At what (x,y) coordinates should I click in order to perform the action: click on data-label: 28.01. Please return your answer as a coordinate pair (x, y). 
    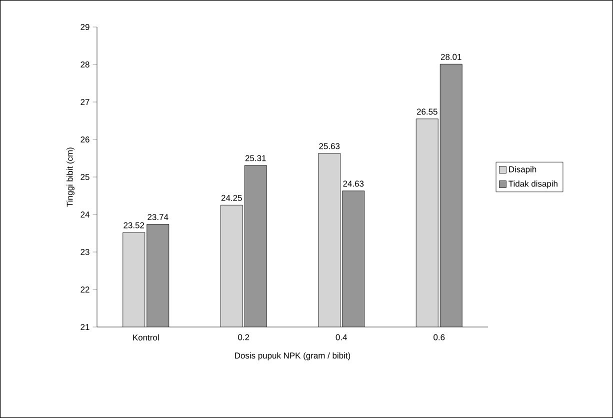
    Looking at the image, I should click on (451, 57).